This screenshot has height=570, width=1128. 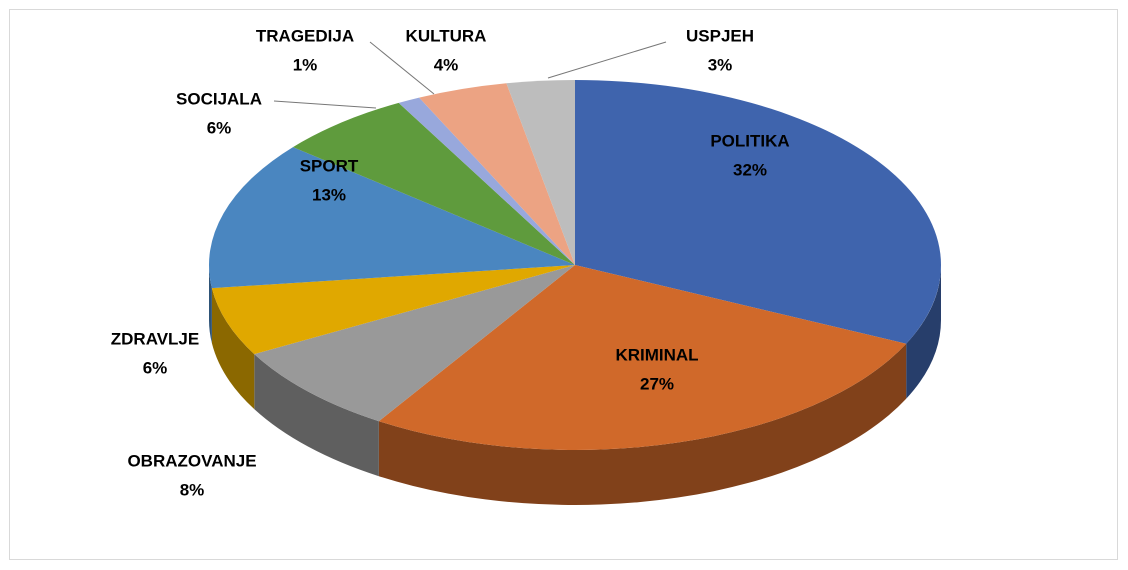 What do you see at coordinates (446, 35) in the screenshot?
I see `category-label: KULTURA` at bounding box center [446, 35].